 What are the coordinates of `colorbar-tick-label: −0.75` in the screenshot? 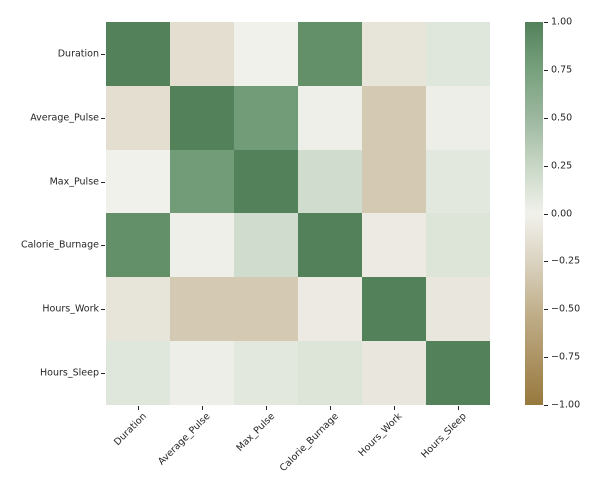 It's located at (566, 357).